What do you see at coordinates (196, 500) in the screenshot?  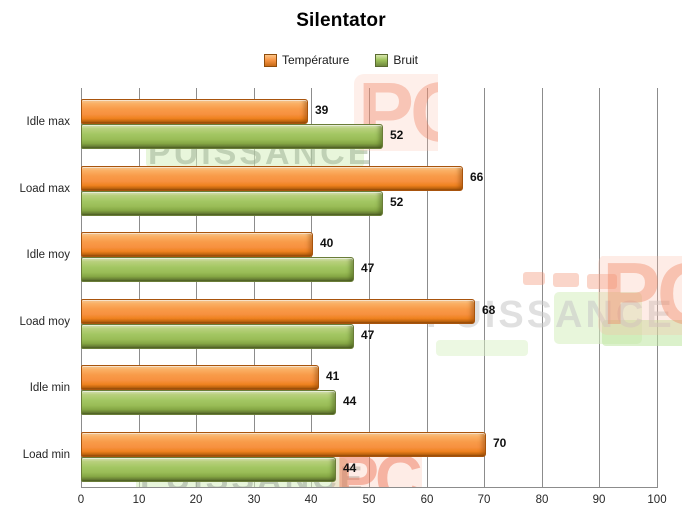 I see `x-axis-tick-label: 20` at bounding box center [196, 500].